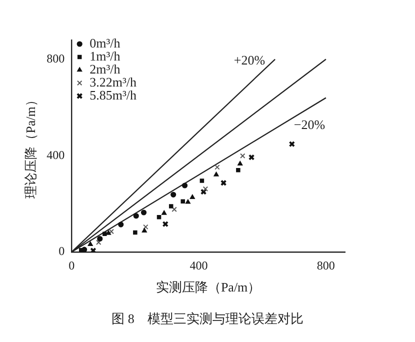 Image resolution: width=415 pixels, height=342 pixels. I want to click on x-tick-label: 800, so click(325, 265).